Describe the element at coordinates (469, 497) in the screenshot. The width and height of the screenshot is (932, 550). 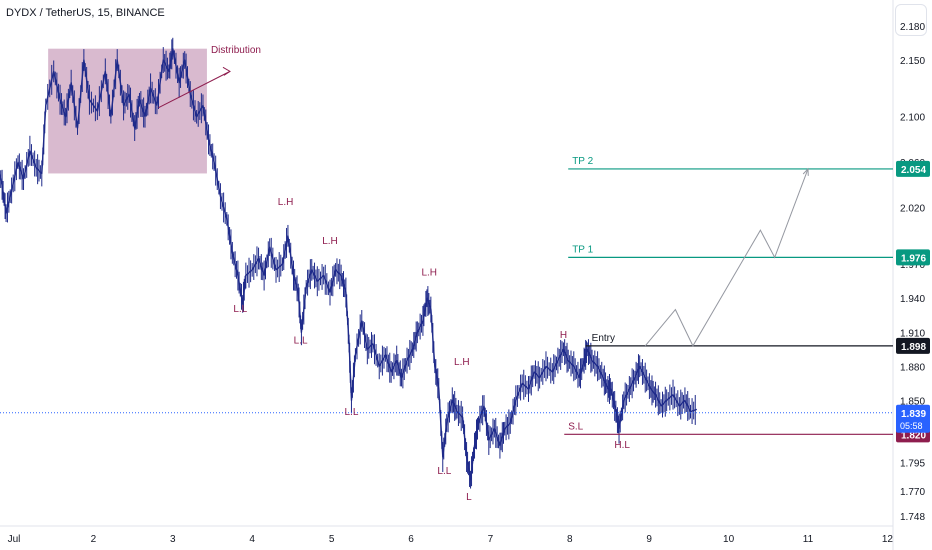
I see `swing-label: L` at that location.